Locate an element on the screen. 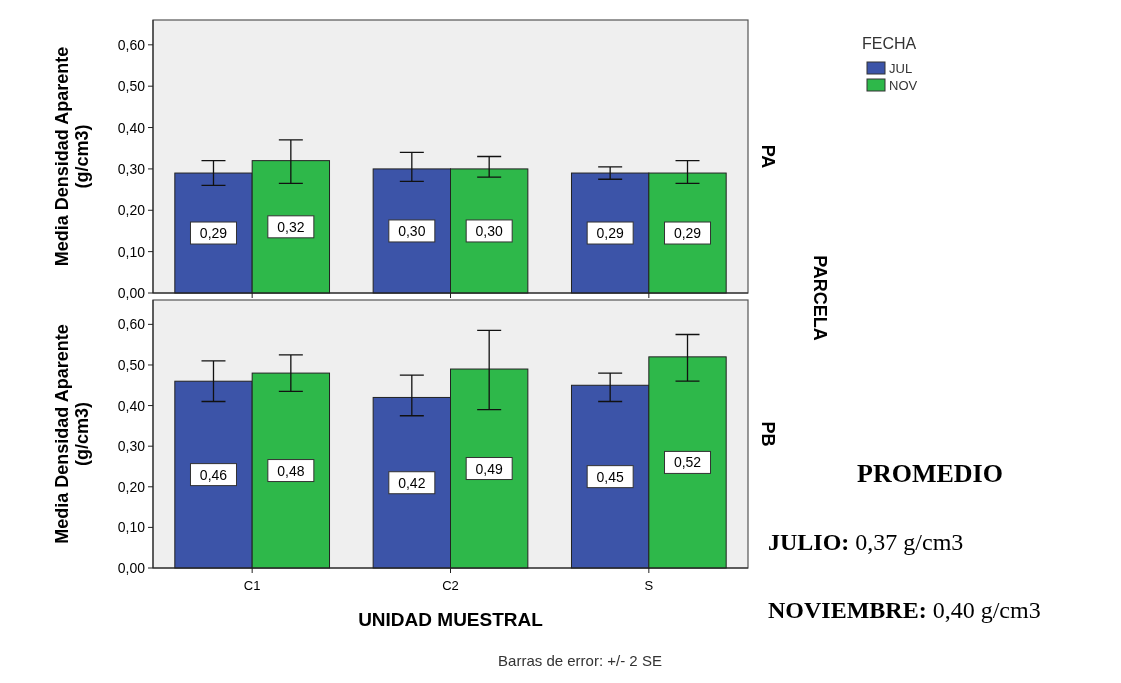 The height and width of the screenshot is (683, 1121). text: PARCELA is located at coordinates (820, 298).